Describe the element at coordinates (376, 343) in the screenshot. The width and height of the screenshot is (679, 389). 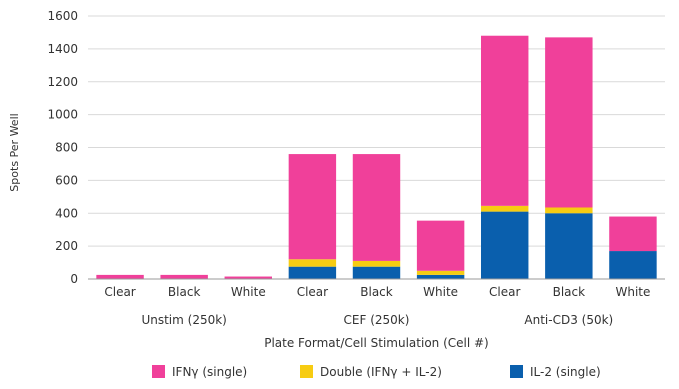
I see `x-axis-title: Plate Format/Cell Stimulation (Cell #)` at that location.